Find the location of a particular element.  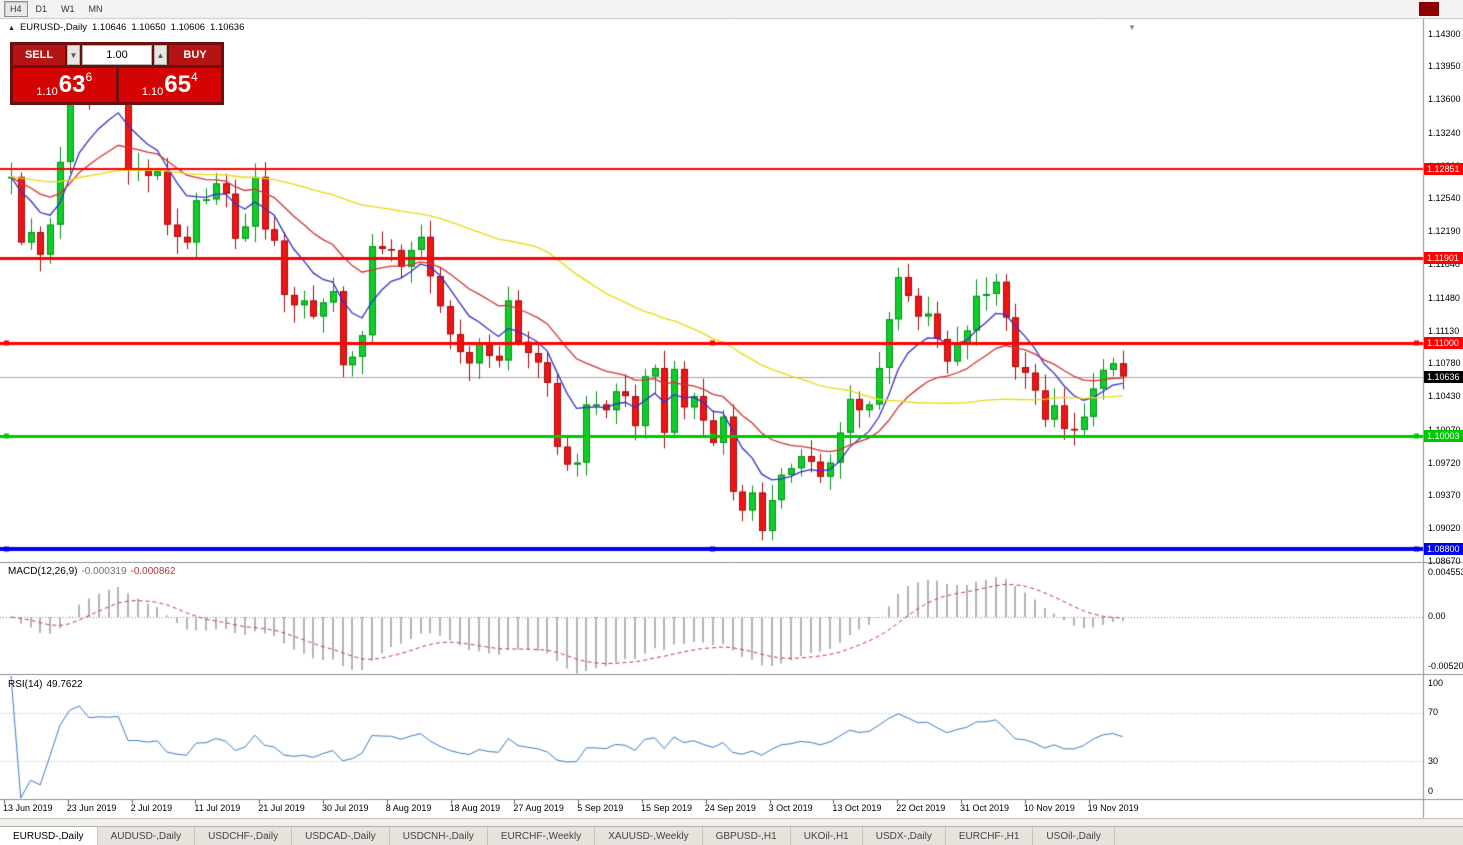

price-level-tag: 1.12851 is located at coordinates (1443, 169).